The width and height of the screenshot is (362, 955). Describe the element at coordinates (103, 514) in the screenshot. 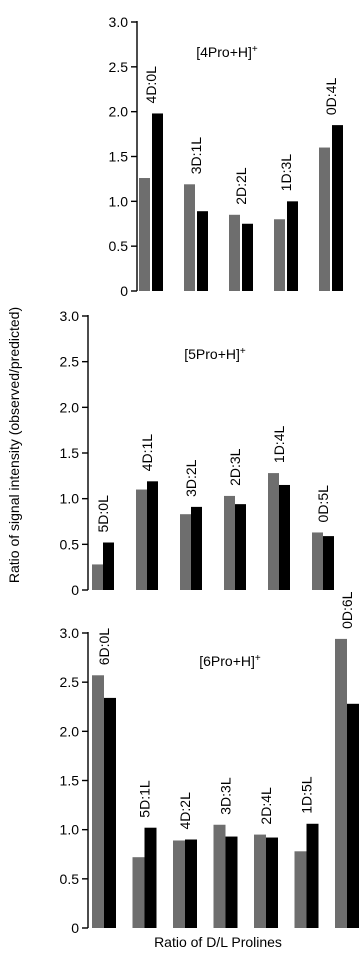

I see `category-label: 5D:0L` at that location.